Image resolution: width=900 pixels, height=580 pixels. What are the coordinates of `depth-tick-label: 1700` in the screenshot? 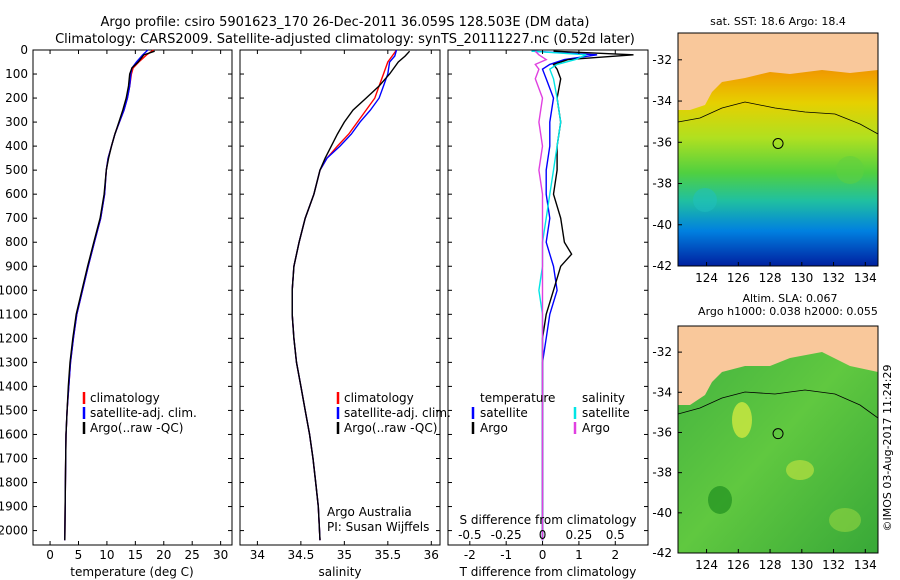 It's located at (14, 458).